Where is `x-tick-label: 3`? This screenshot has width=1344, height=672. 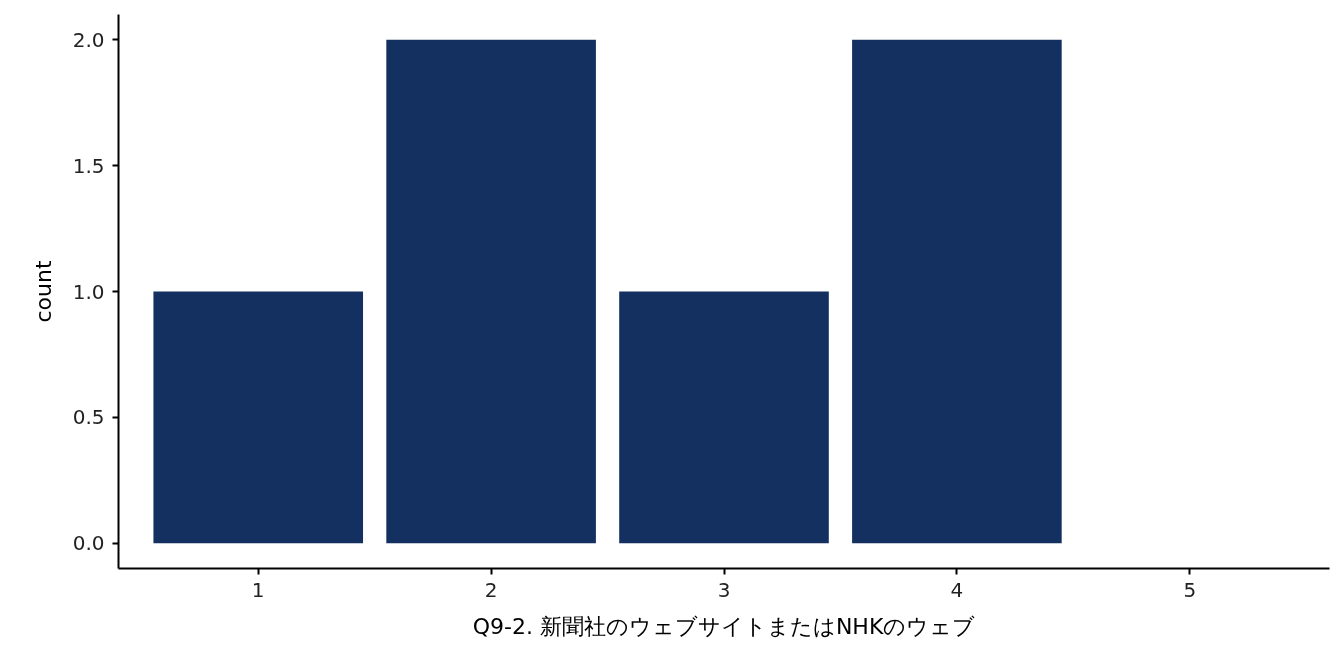
x-tick-label: 3 is located at coordinates (724, 589).